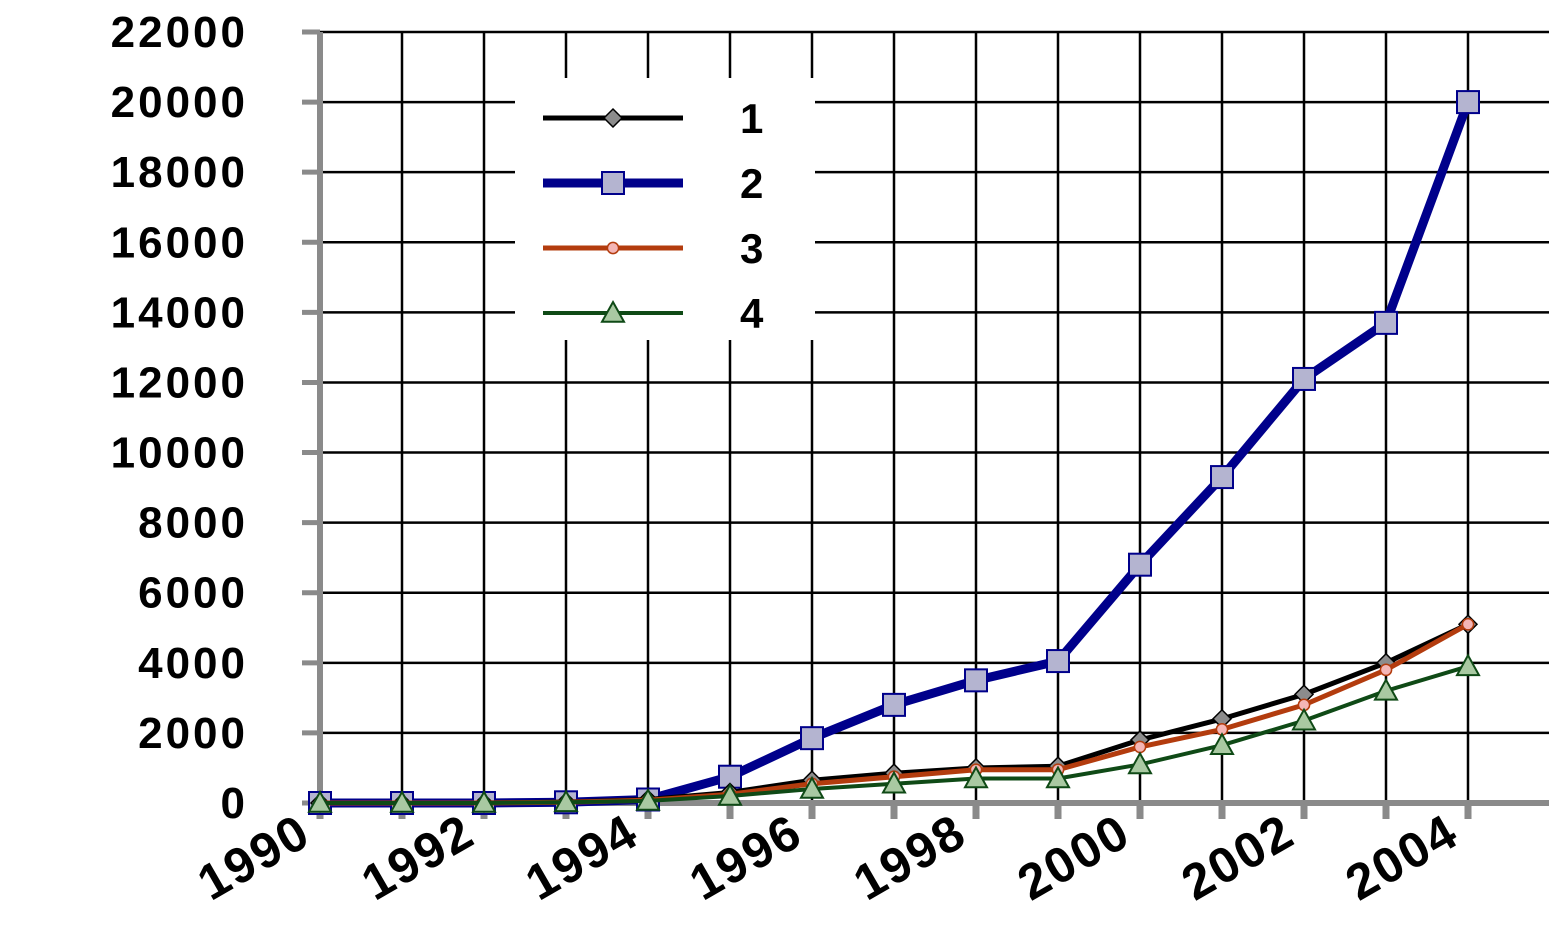  What do you see at coordinates (179, 32) in the screenshot?
I see `y-tick-label: 22000` at bounding box center [179, 32].